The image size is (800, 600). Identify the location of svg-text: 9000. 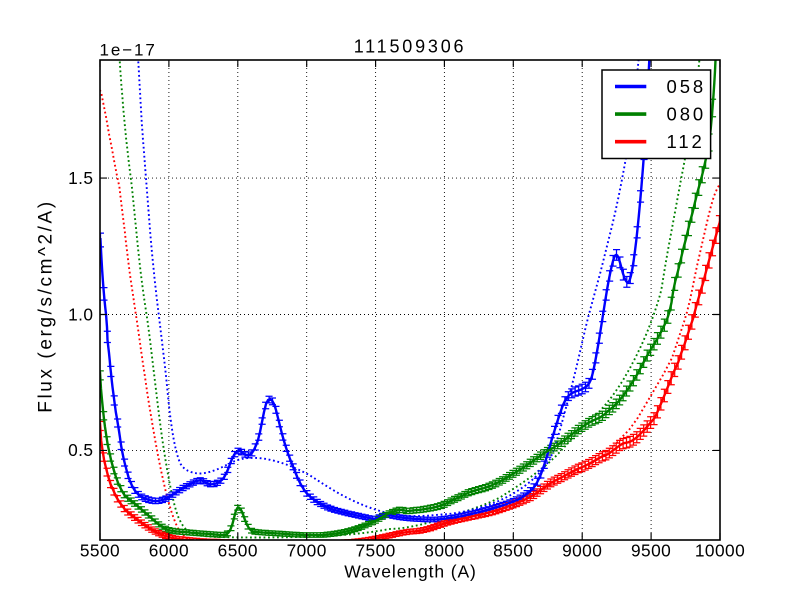
(582, 551).